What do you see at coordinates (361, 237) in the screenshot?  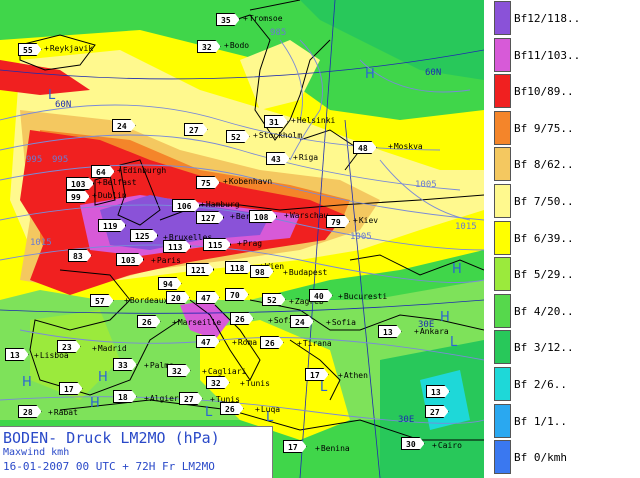 I see `isobar-label: 1005` at bounding box center [361, 237].